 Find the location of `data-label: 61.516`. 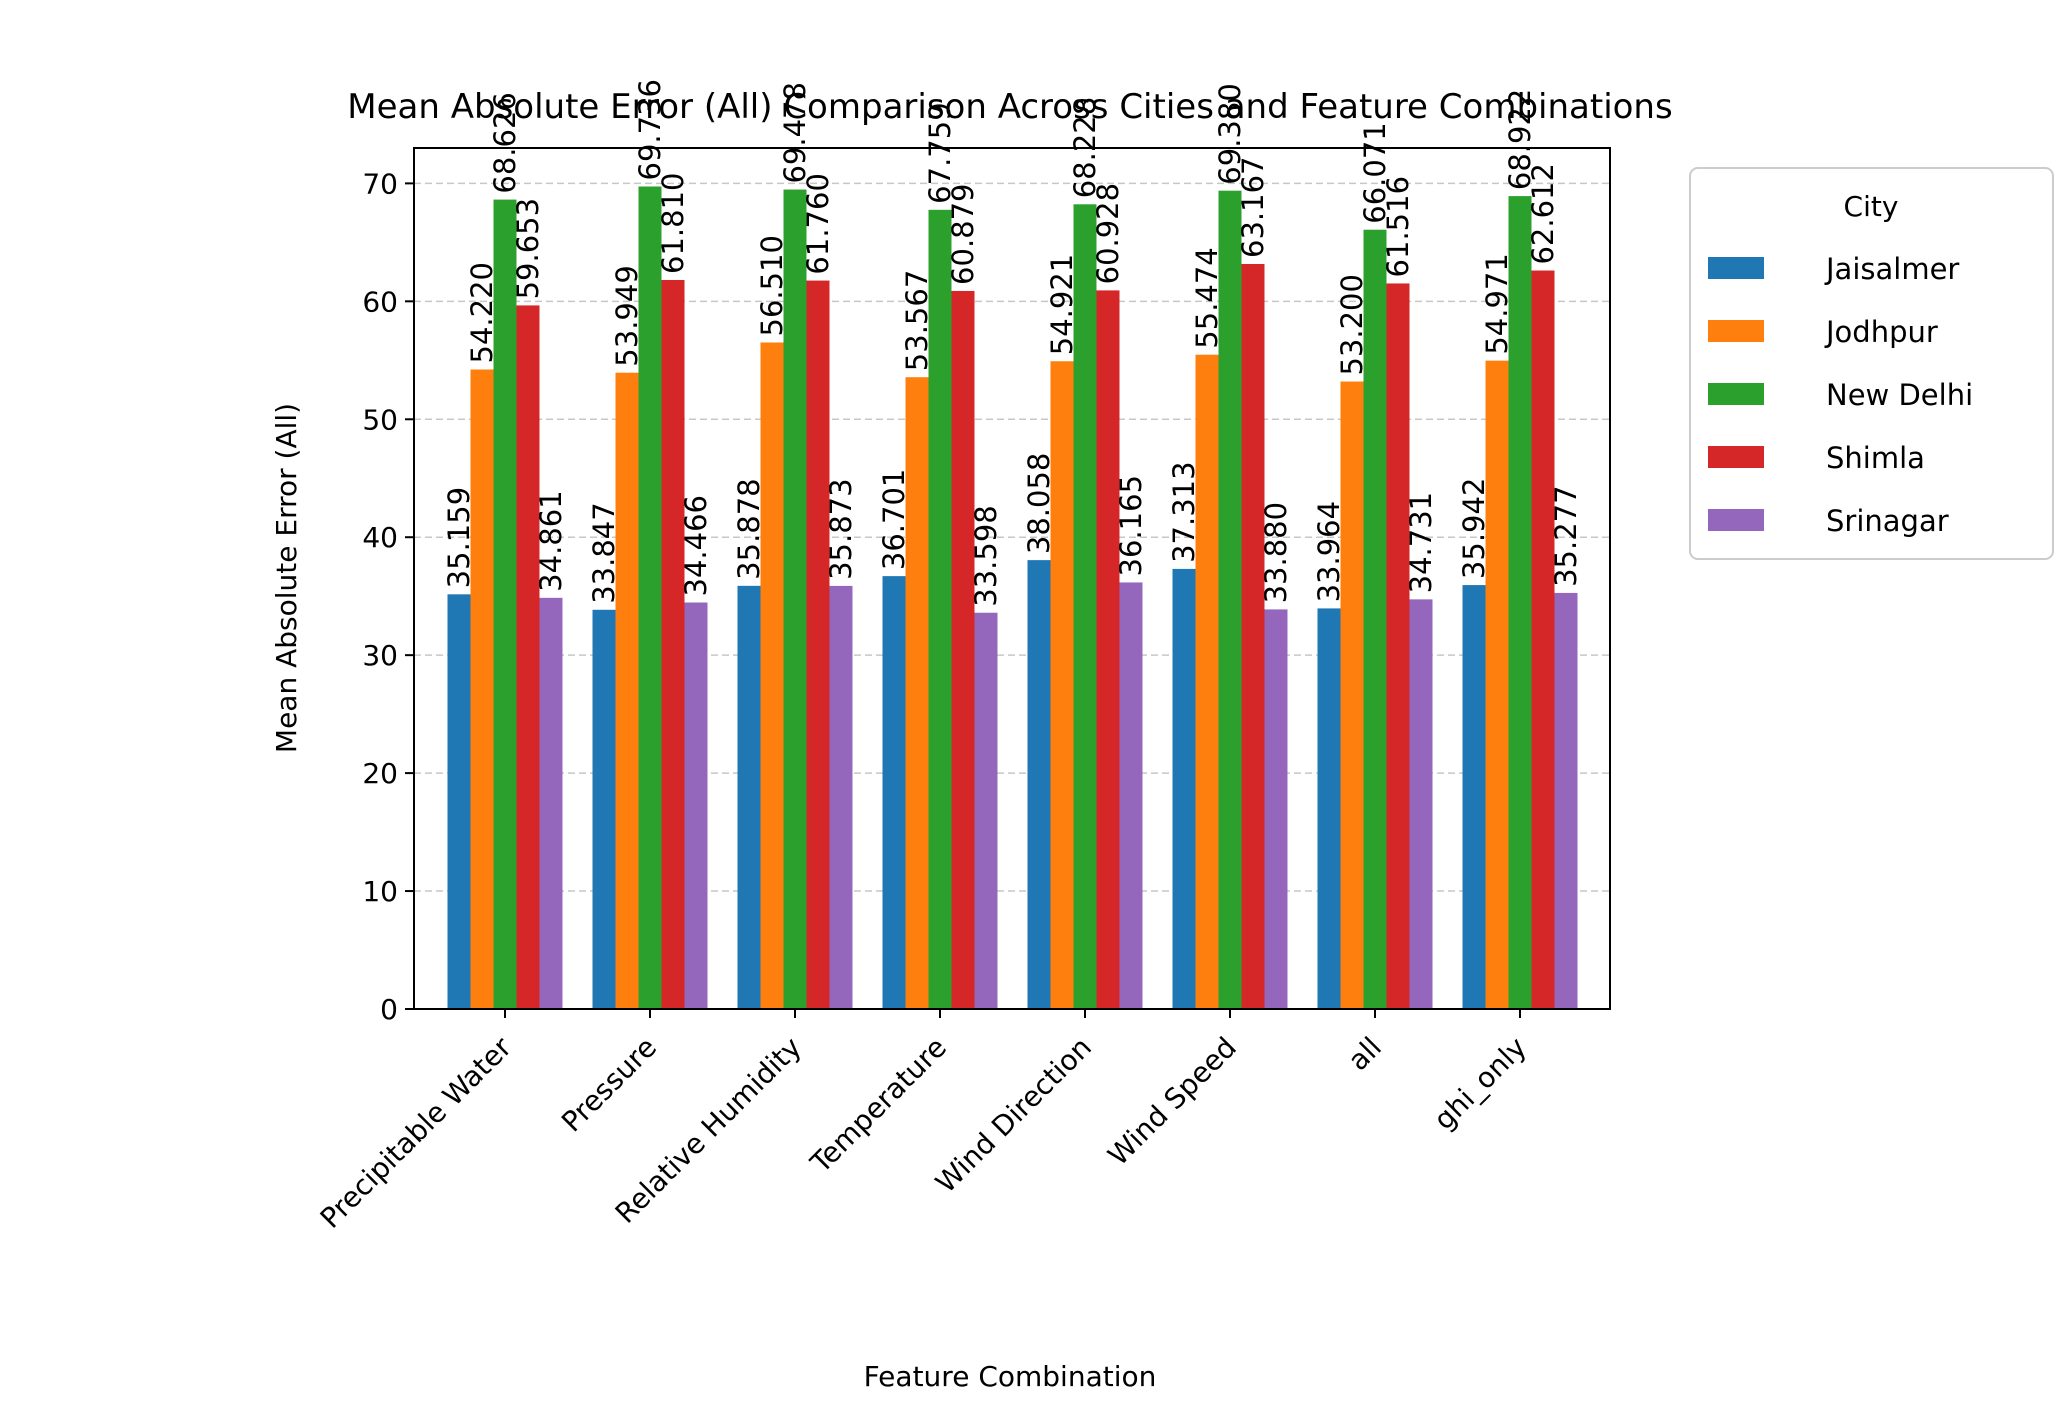

data-label: 61.516 is located at coordinates (1398, 226).